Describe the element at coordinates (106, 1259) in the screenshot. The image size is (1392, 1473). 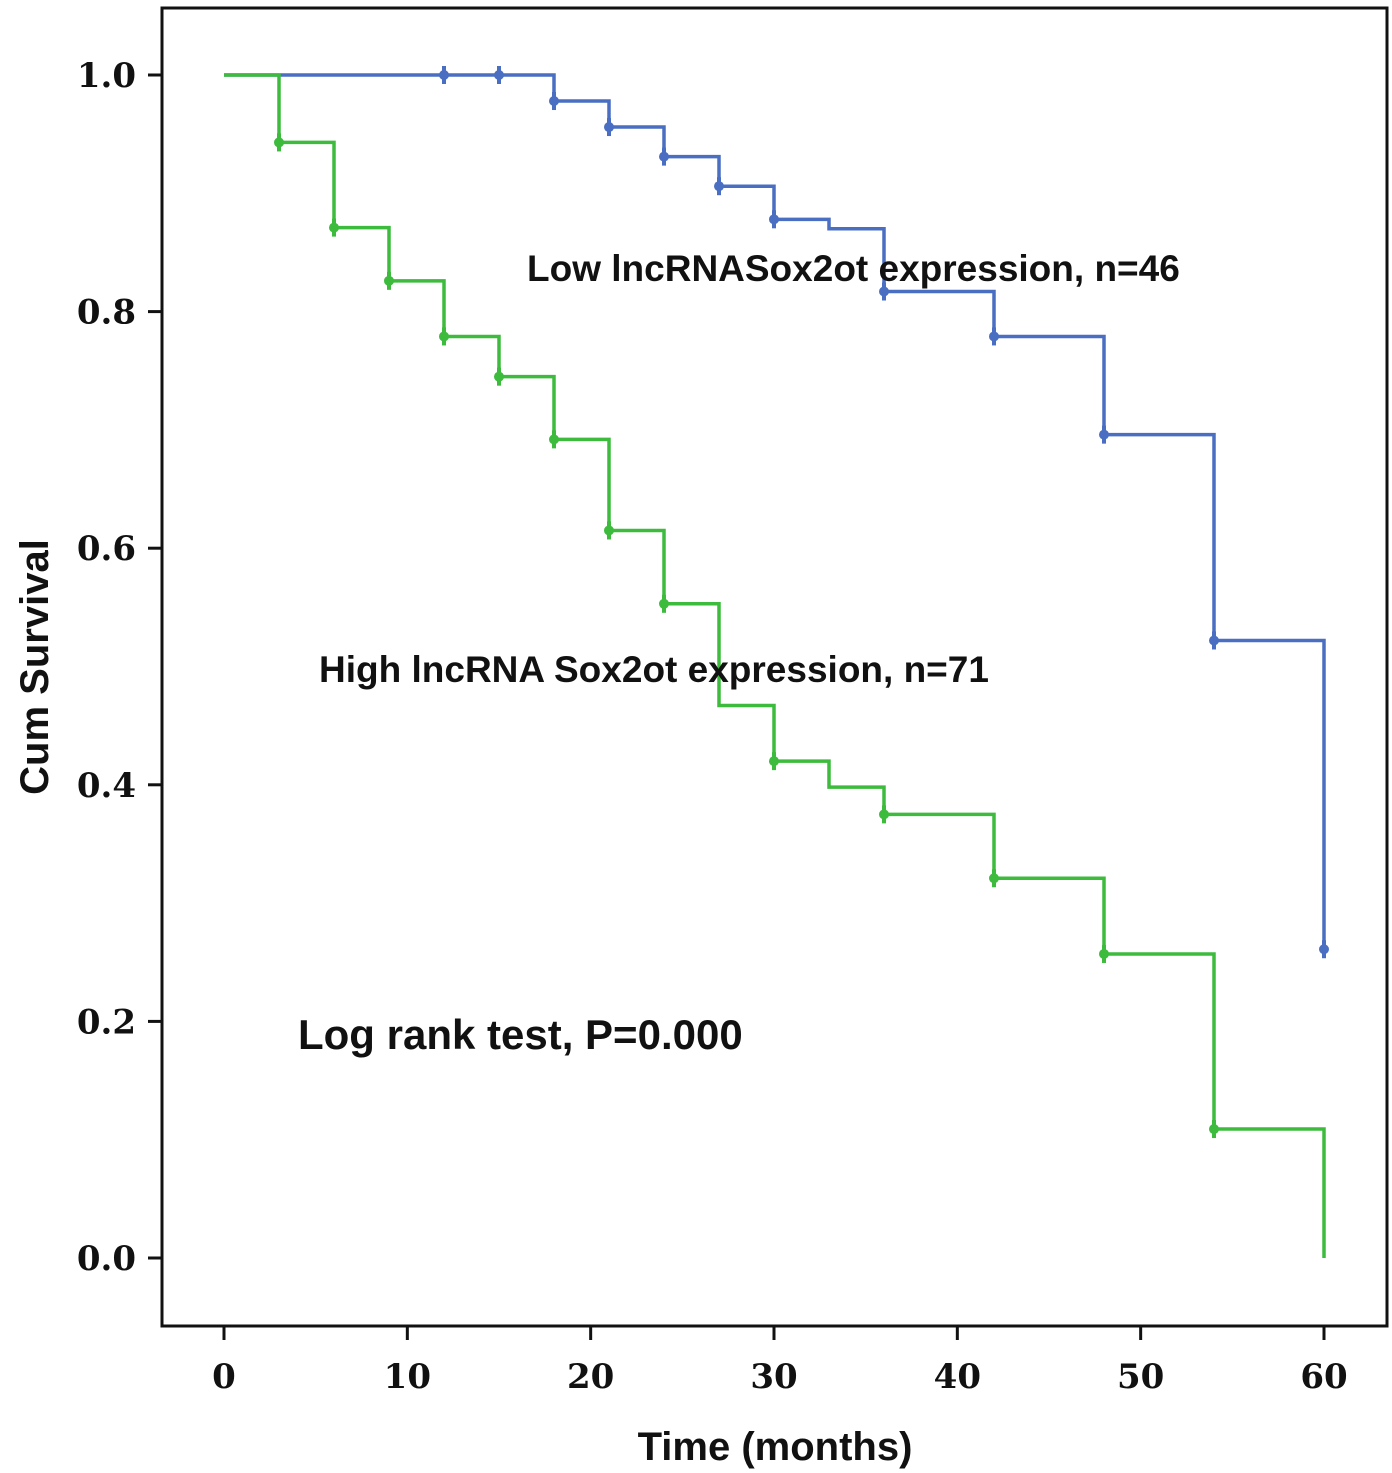
I see `y-tick-label: 0.0` at that location.